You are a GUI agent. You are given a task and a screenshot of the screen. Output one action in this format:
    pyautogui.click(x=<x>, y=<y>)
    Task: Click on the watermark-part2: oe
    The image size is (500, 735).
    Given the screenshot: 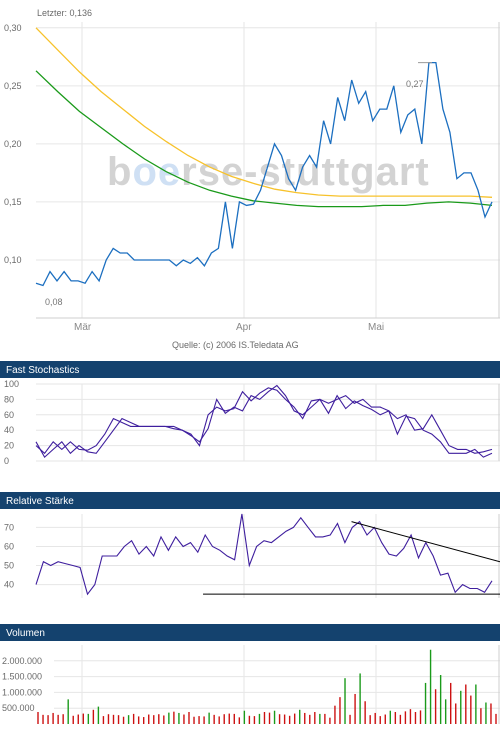 What is the action you would take?
    pyautogui.click(x=156, y=172)
    